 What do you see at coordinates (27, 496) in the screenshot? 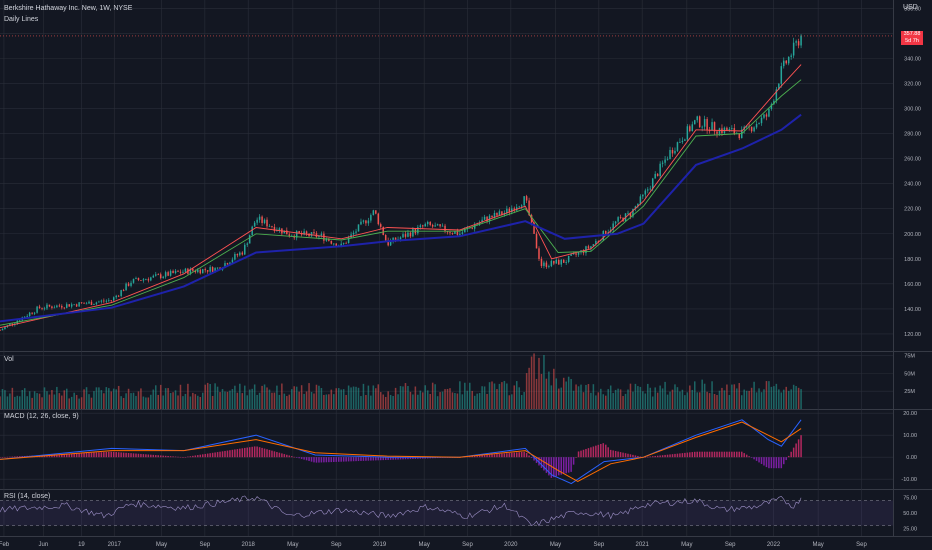
I see `rsi-legend: RSI (14, close)` at bounding box center [27, 496].